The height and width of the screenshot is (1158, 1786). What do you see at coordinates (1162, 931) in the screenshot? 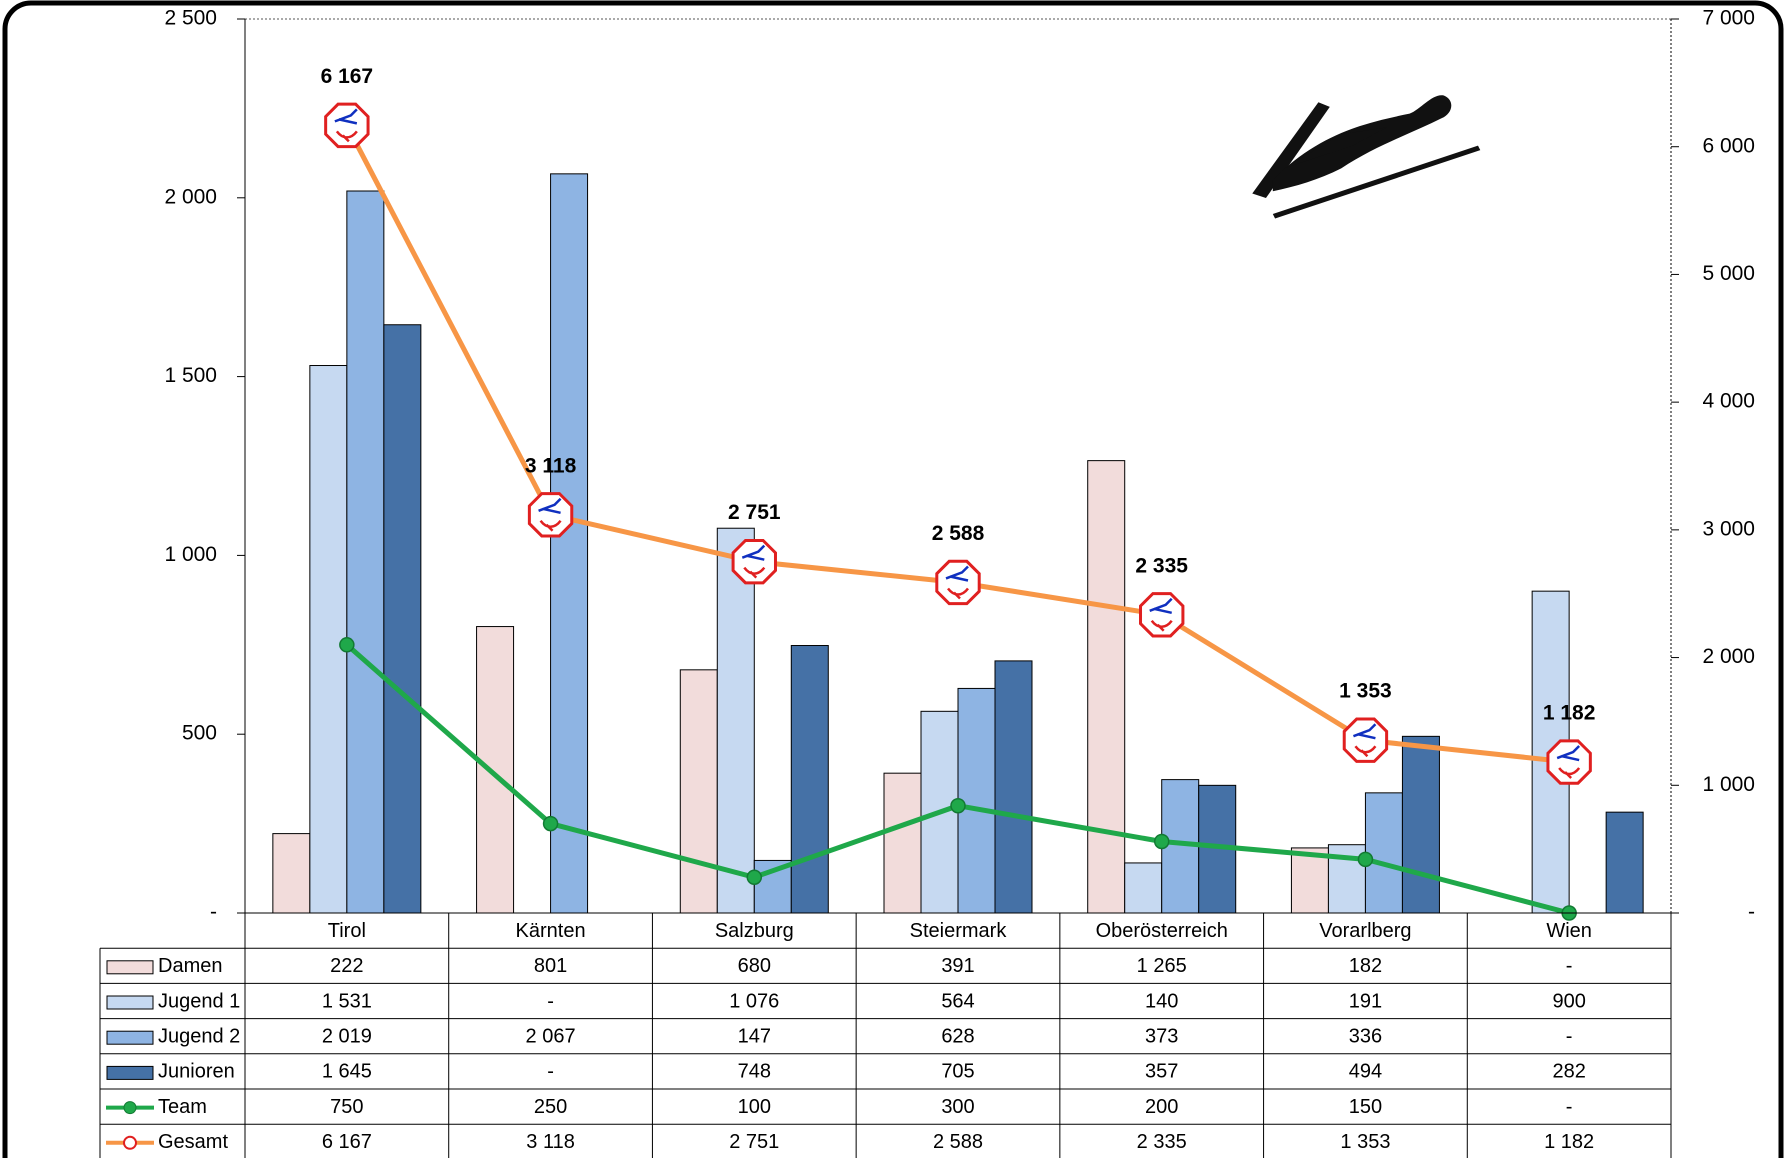
I see `category-label: Oberösterreich` at bounding box center [1162, 931].